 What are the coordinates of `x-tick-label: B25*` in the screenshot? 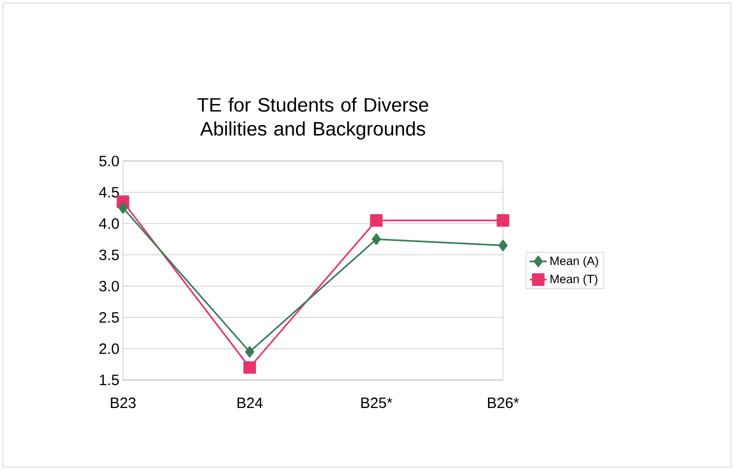 It's located at (376, 403).